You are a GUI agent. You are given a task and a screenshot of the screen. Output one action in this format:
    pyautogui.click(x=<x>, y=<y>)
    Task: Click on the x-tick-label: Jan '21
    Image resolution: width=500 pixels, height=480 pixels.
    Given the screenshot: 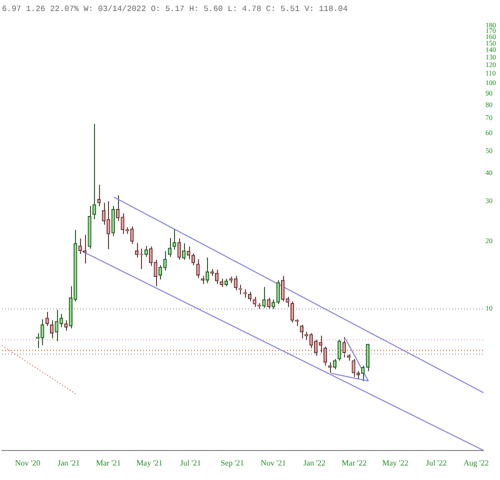 What is the action you would take?
    pyautogui.click(x=69, y=463)
    